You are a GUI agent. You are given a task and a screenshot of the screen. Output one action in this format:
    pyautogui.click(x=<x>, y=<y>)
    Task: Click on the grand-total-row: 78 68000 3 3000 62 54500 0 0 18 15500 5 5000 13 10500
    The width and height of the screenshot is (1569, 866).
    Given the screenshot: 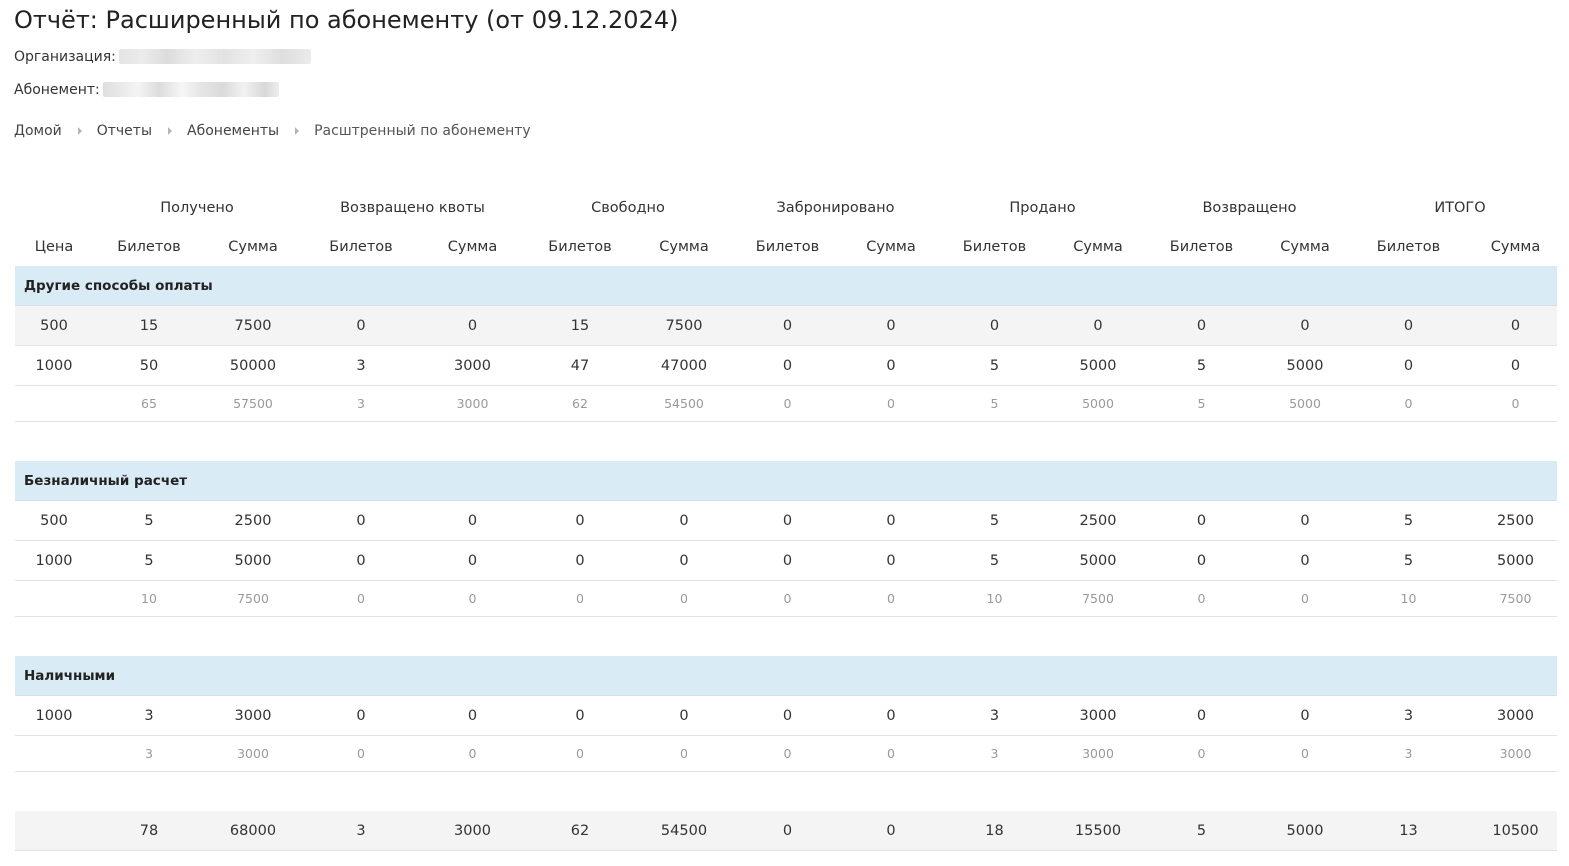 What is the action you would take?
    pyautogui.click(x=786, y=831)
    